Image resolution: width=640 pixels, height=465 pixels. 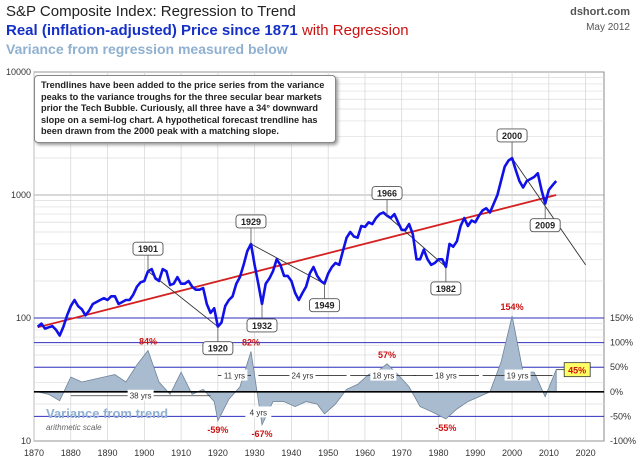 What do you see at coordinates (34, 453) in the screenshot?
I see `x-tick-label: 1870` at bounding box center [34, 453].